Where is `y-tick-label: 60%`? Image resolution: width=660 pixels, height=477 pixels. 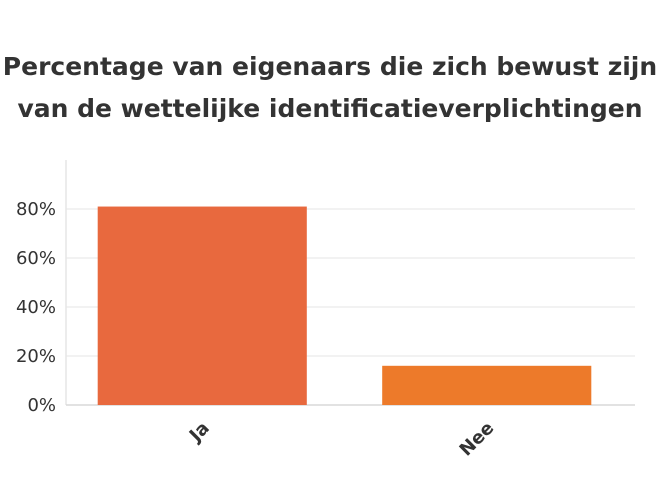 y-tick-label: 60% is located at coordinates (36, 258).